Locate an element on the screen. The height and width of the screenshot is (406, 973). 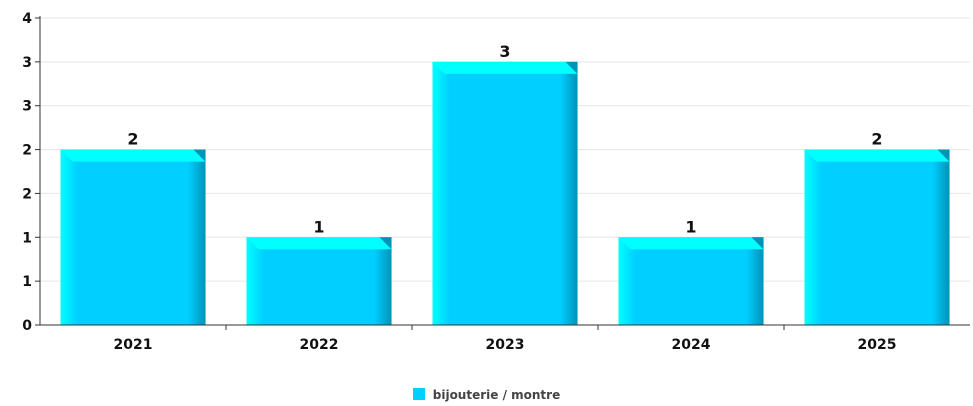
y-tick-label: 4 is located at coordinates (27, 19).